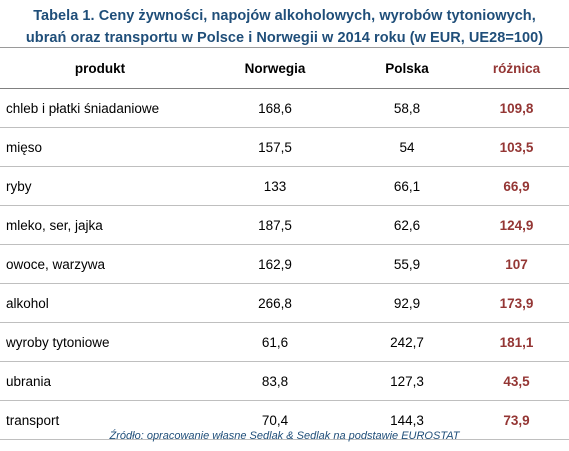  What do you see at coordinates (516, 303) in the screenshot?
I see `cell-difference: 173,9` at bounding box center [516, 303].